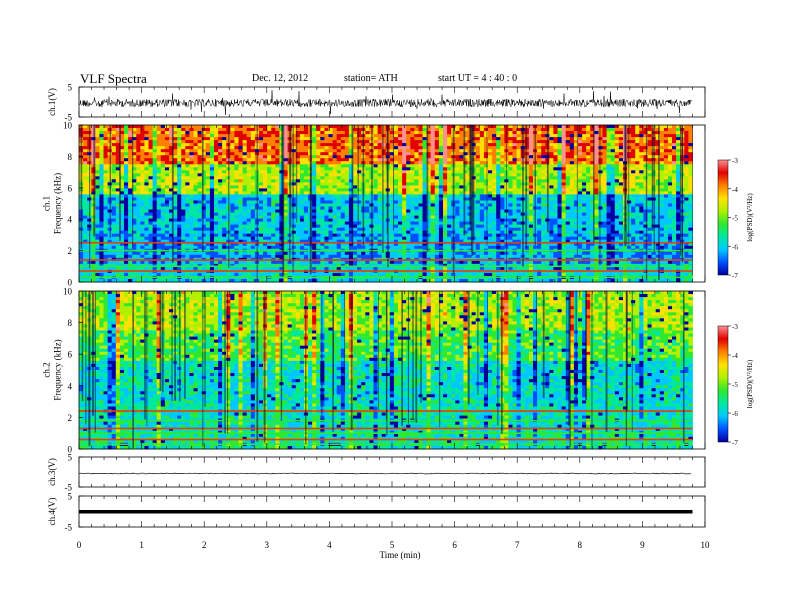 The image size is (792, 612). I want to click on start-time-label: start UT = 4 : 40 : 0, so click(478, 78).